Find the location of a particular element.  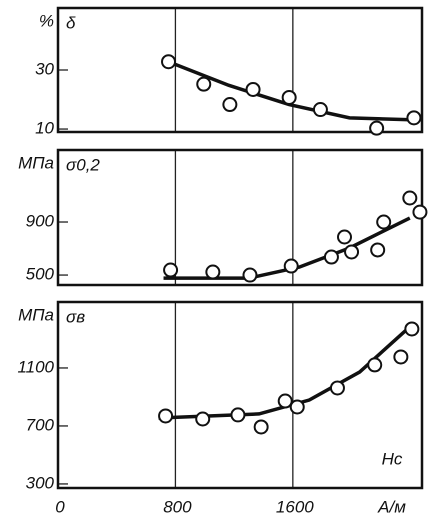

x-tick-label: 1600 is located at coordinates (295, 506).